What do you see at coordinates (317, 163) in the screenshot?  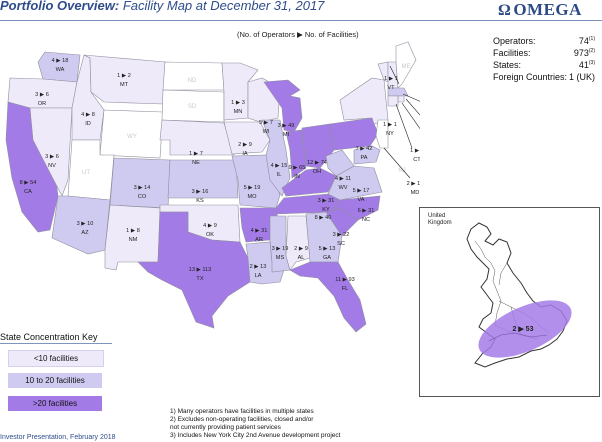 I see `state-value-oh: 12 ▶ 74` at bounding box center [317, 163].